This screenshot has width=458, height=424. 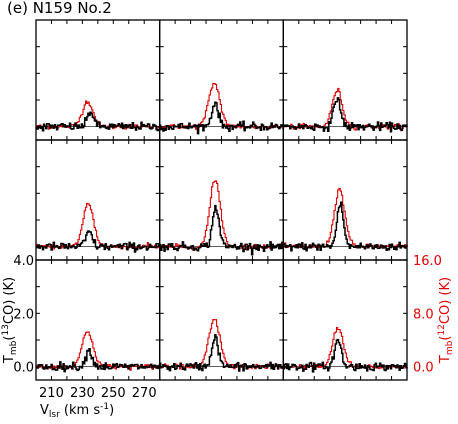 What do you see at coordinates (23, 261) in the screenshot?
I see `y-left-tick-label: 4.0` at bounding box center [23, 261].